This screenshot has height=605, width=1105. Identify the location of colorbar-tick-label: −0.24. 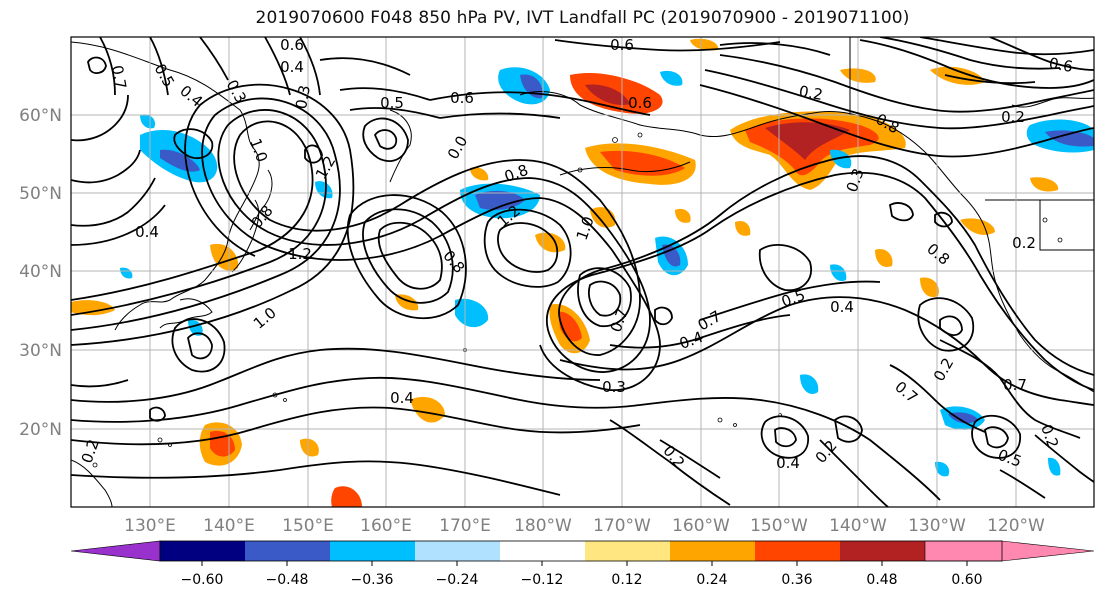
(457, 580).